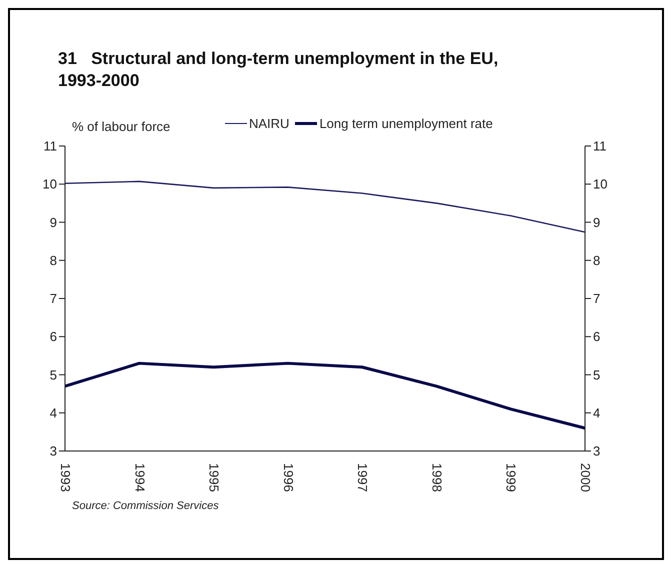 The width and height of the screenshot is (672, 568). Describe the element at coordinates (596, 222) in the screenshot. I see `y2-tick-label: 9` at that location.